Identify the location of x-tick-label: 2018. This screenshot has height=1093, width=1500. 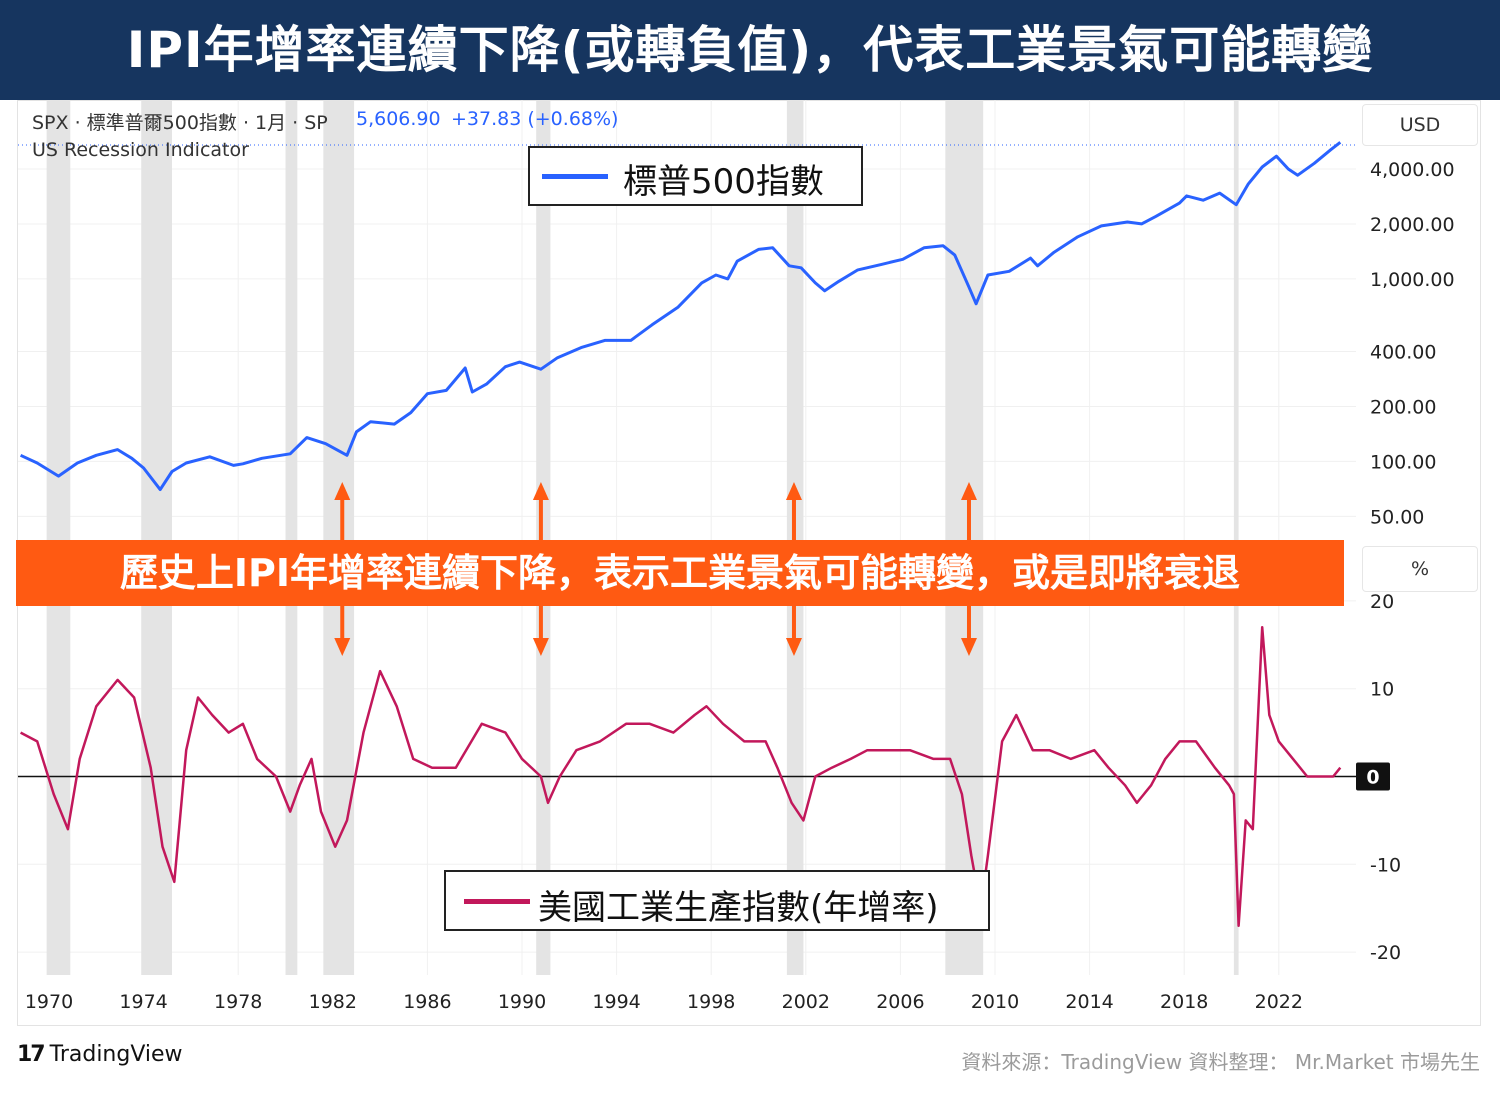
(1184, 1002).